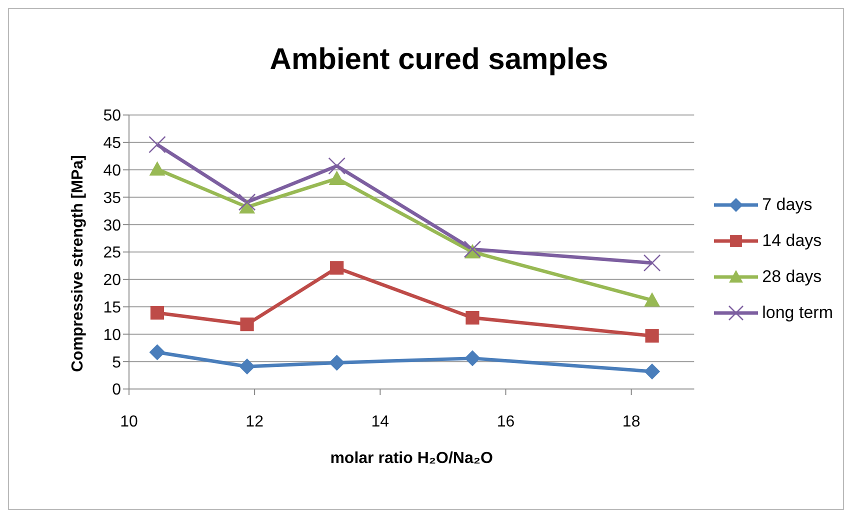 The width and height of the screenshot is (860, 524). I want to click on y-tick-label: 5, so click(117, 363).